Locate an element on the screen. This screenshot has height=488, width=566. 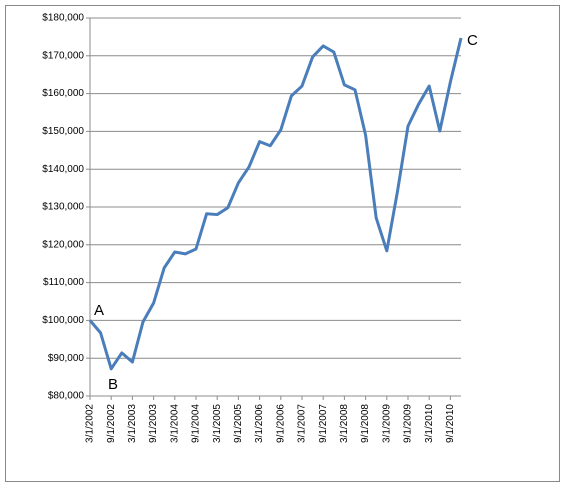
x-tick-label: 3/1/2007 is located at coordinates (302, 423).